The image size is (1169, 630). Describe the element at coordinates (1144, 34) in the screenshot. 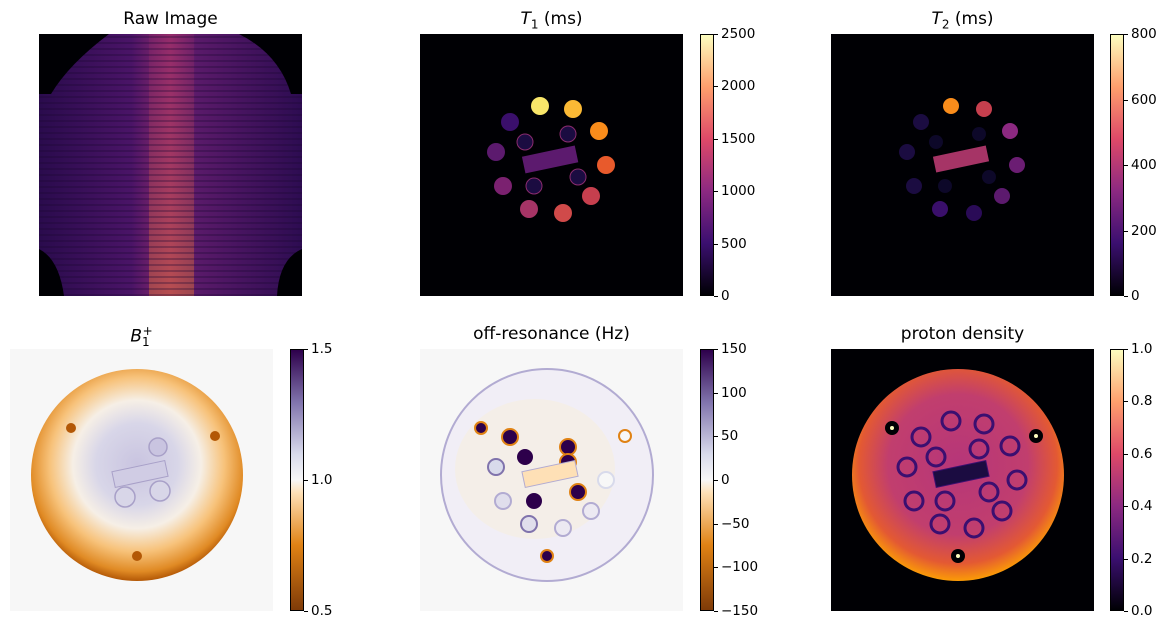

I see `t2-tick-800: 800` at that location.